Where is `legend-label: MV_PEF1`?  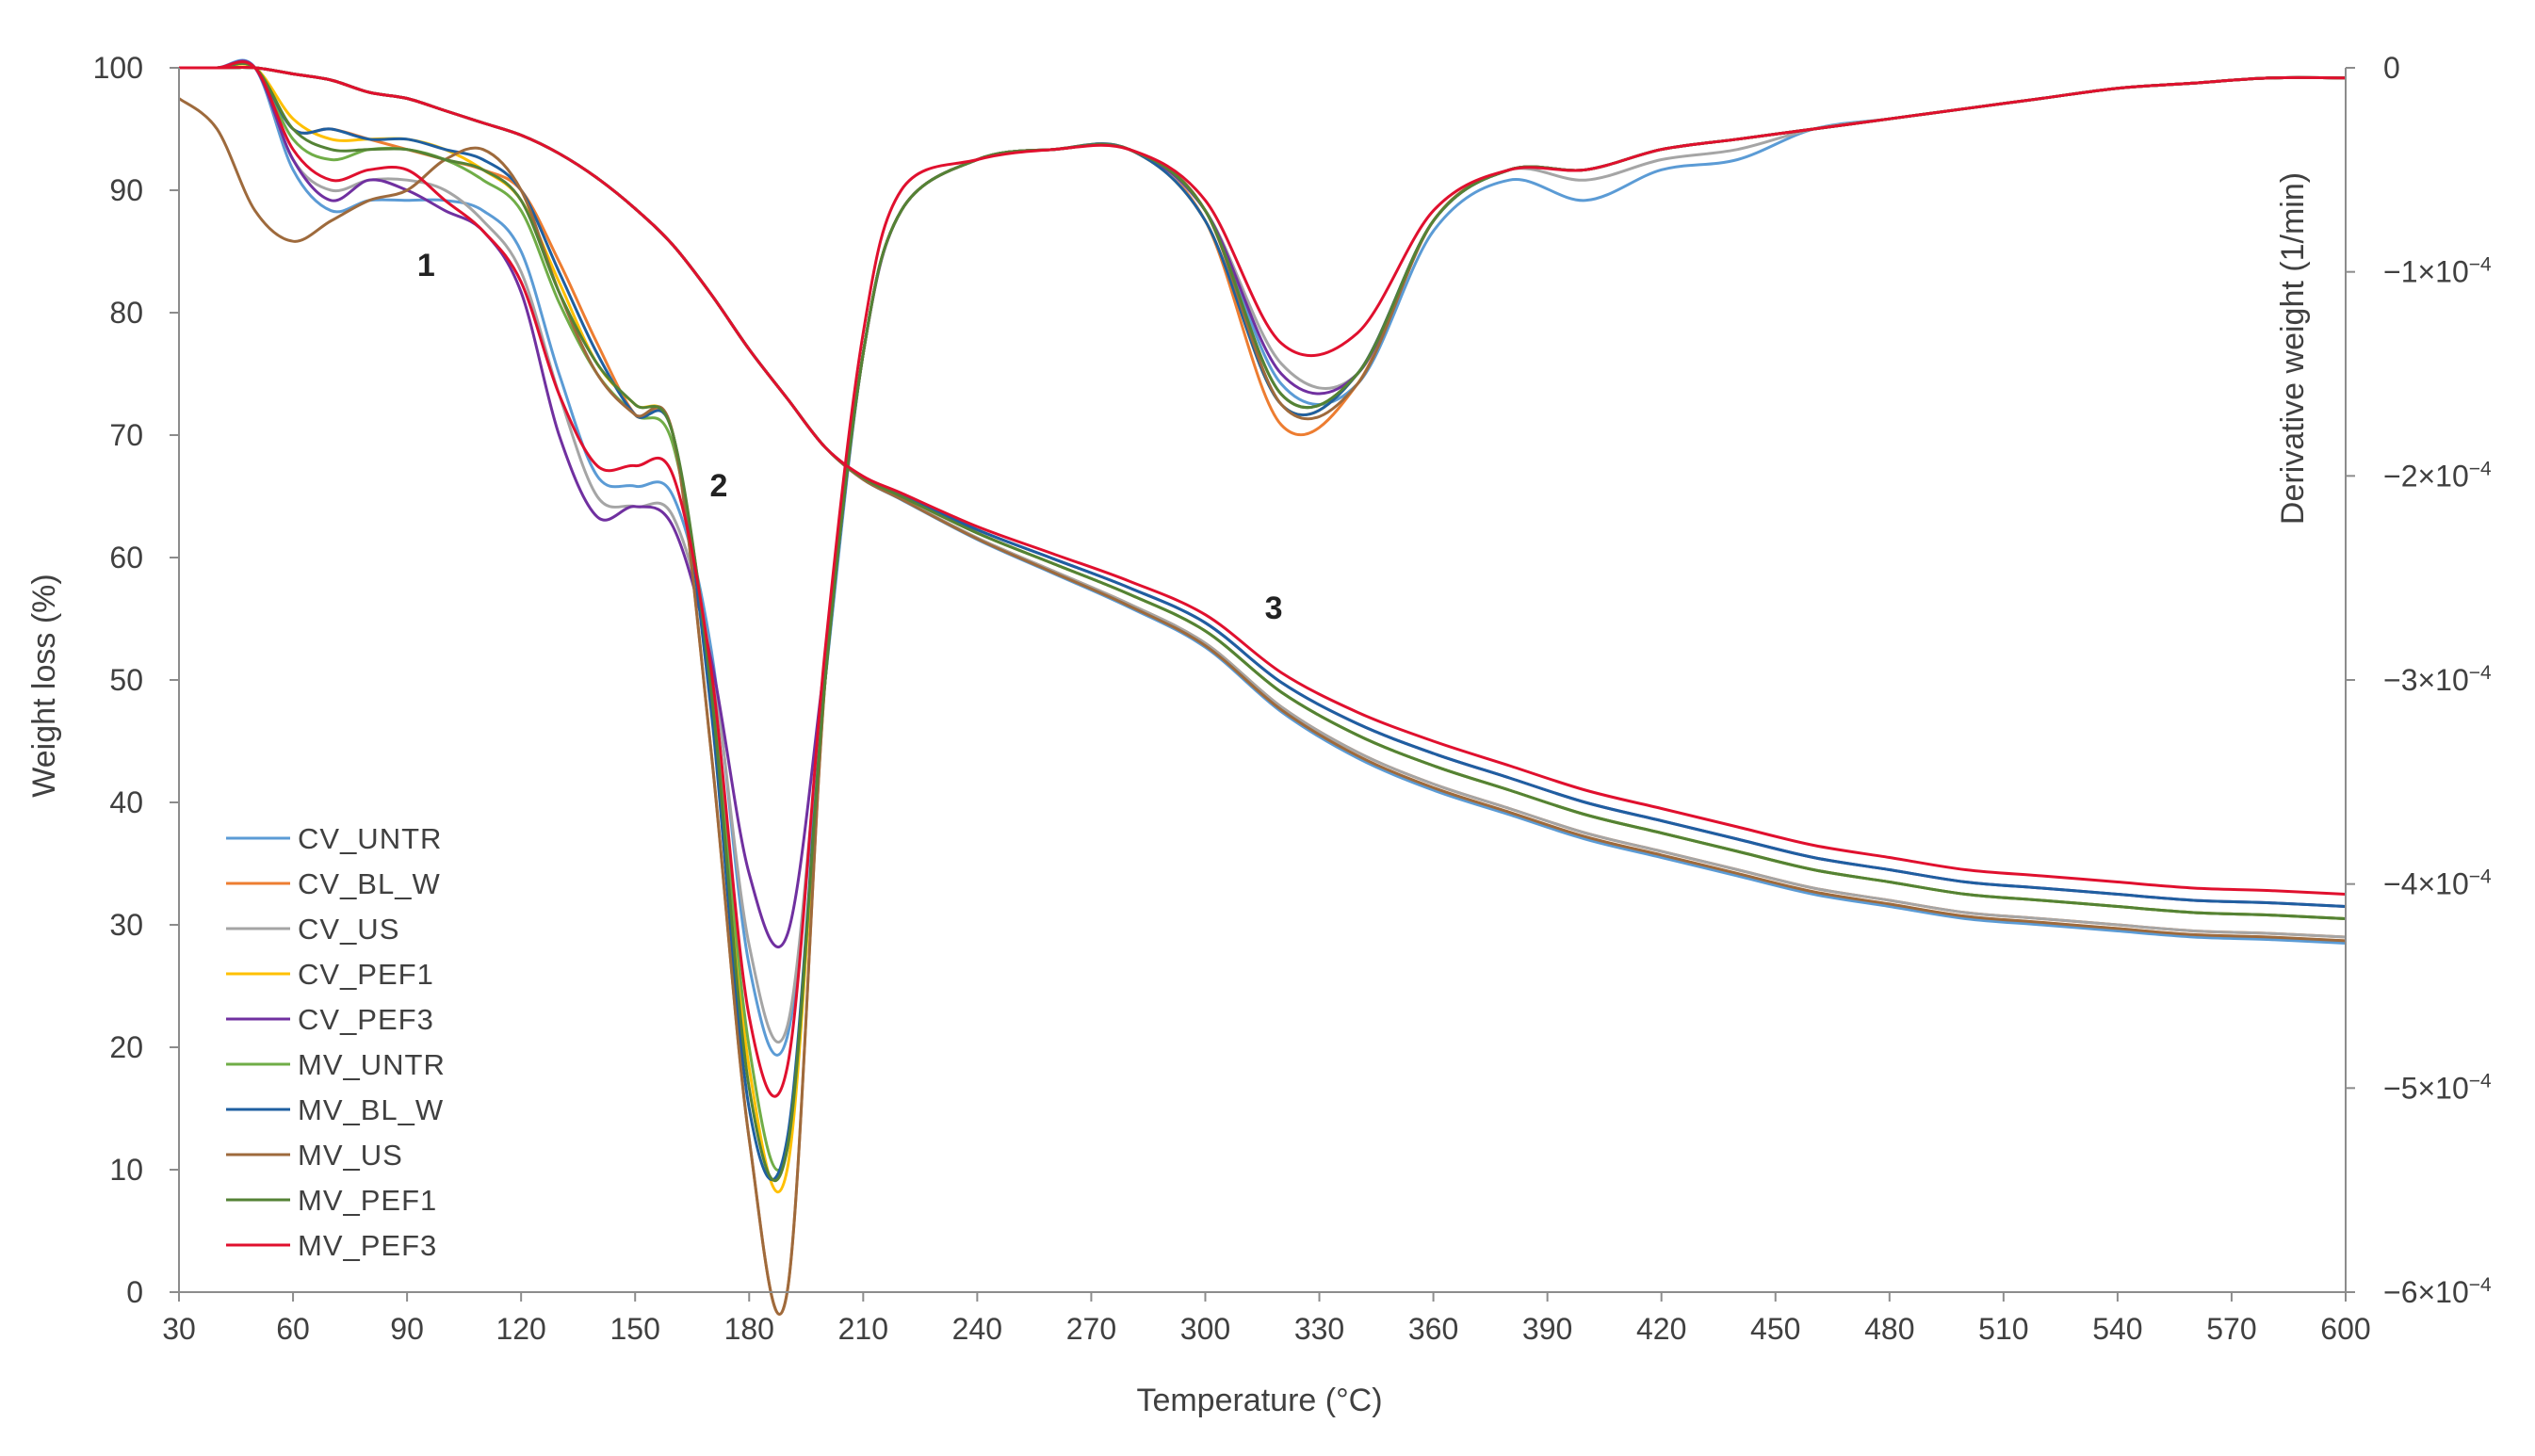 legend-label: MV_PEF1 is located at coordinates (367, 1200).